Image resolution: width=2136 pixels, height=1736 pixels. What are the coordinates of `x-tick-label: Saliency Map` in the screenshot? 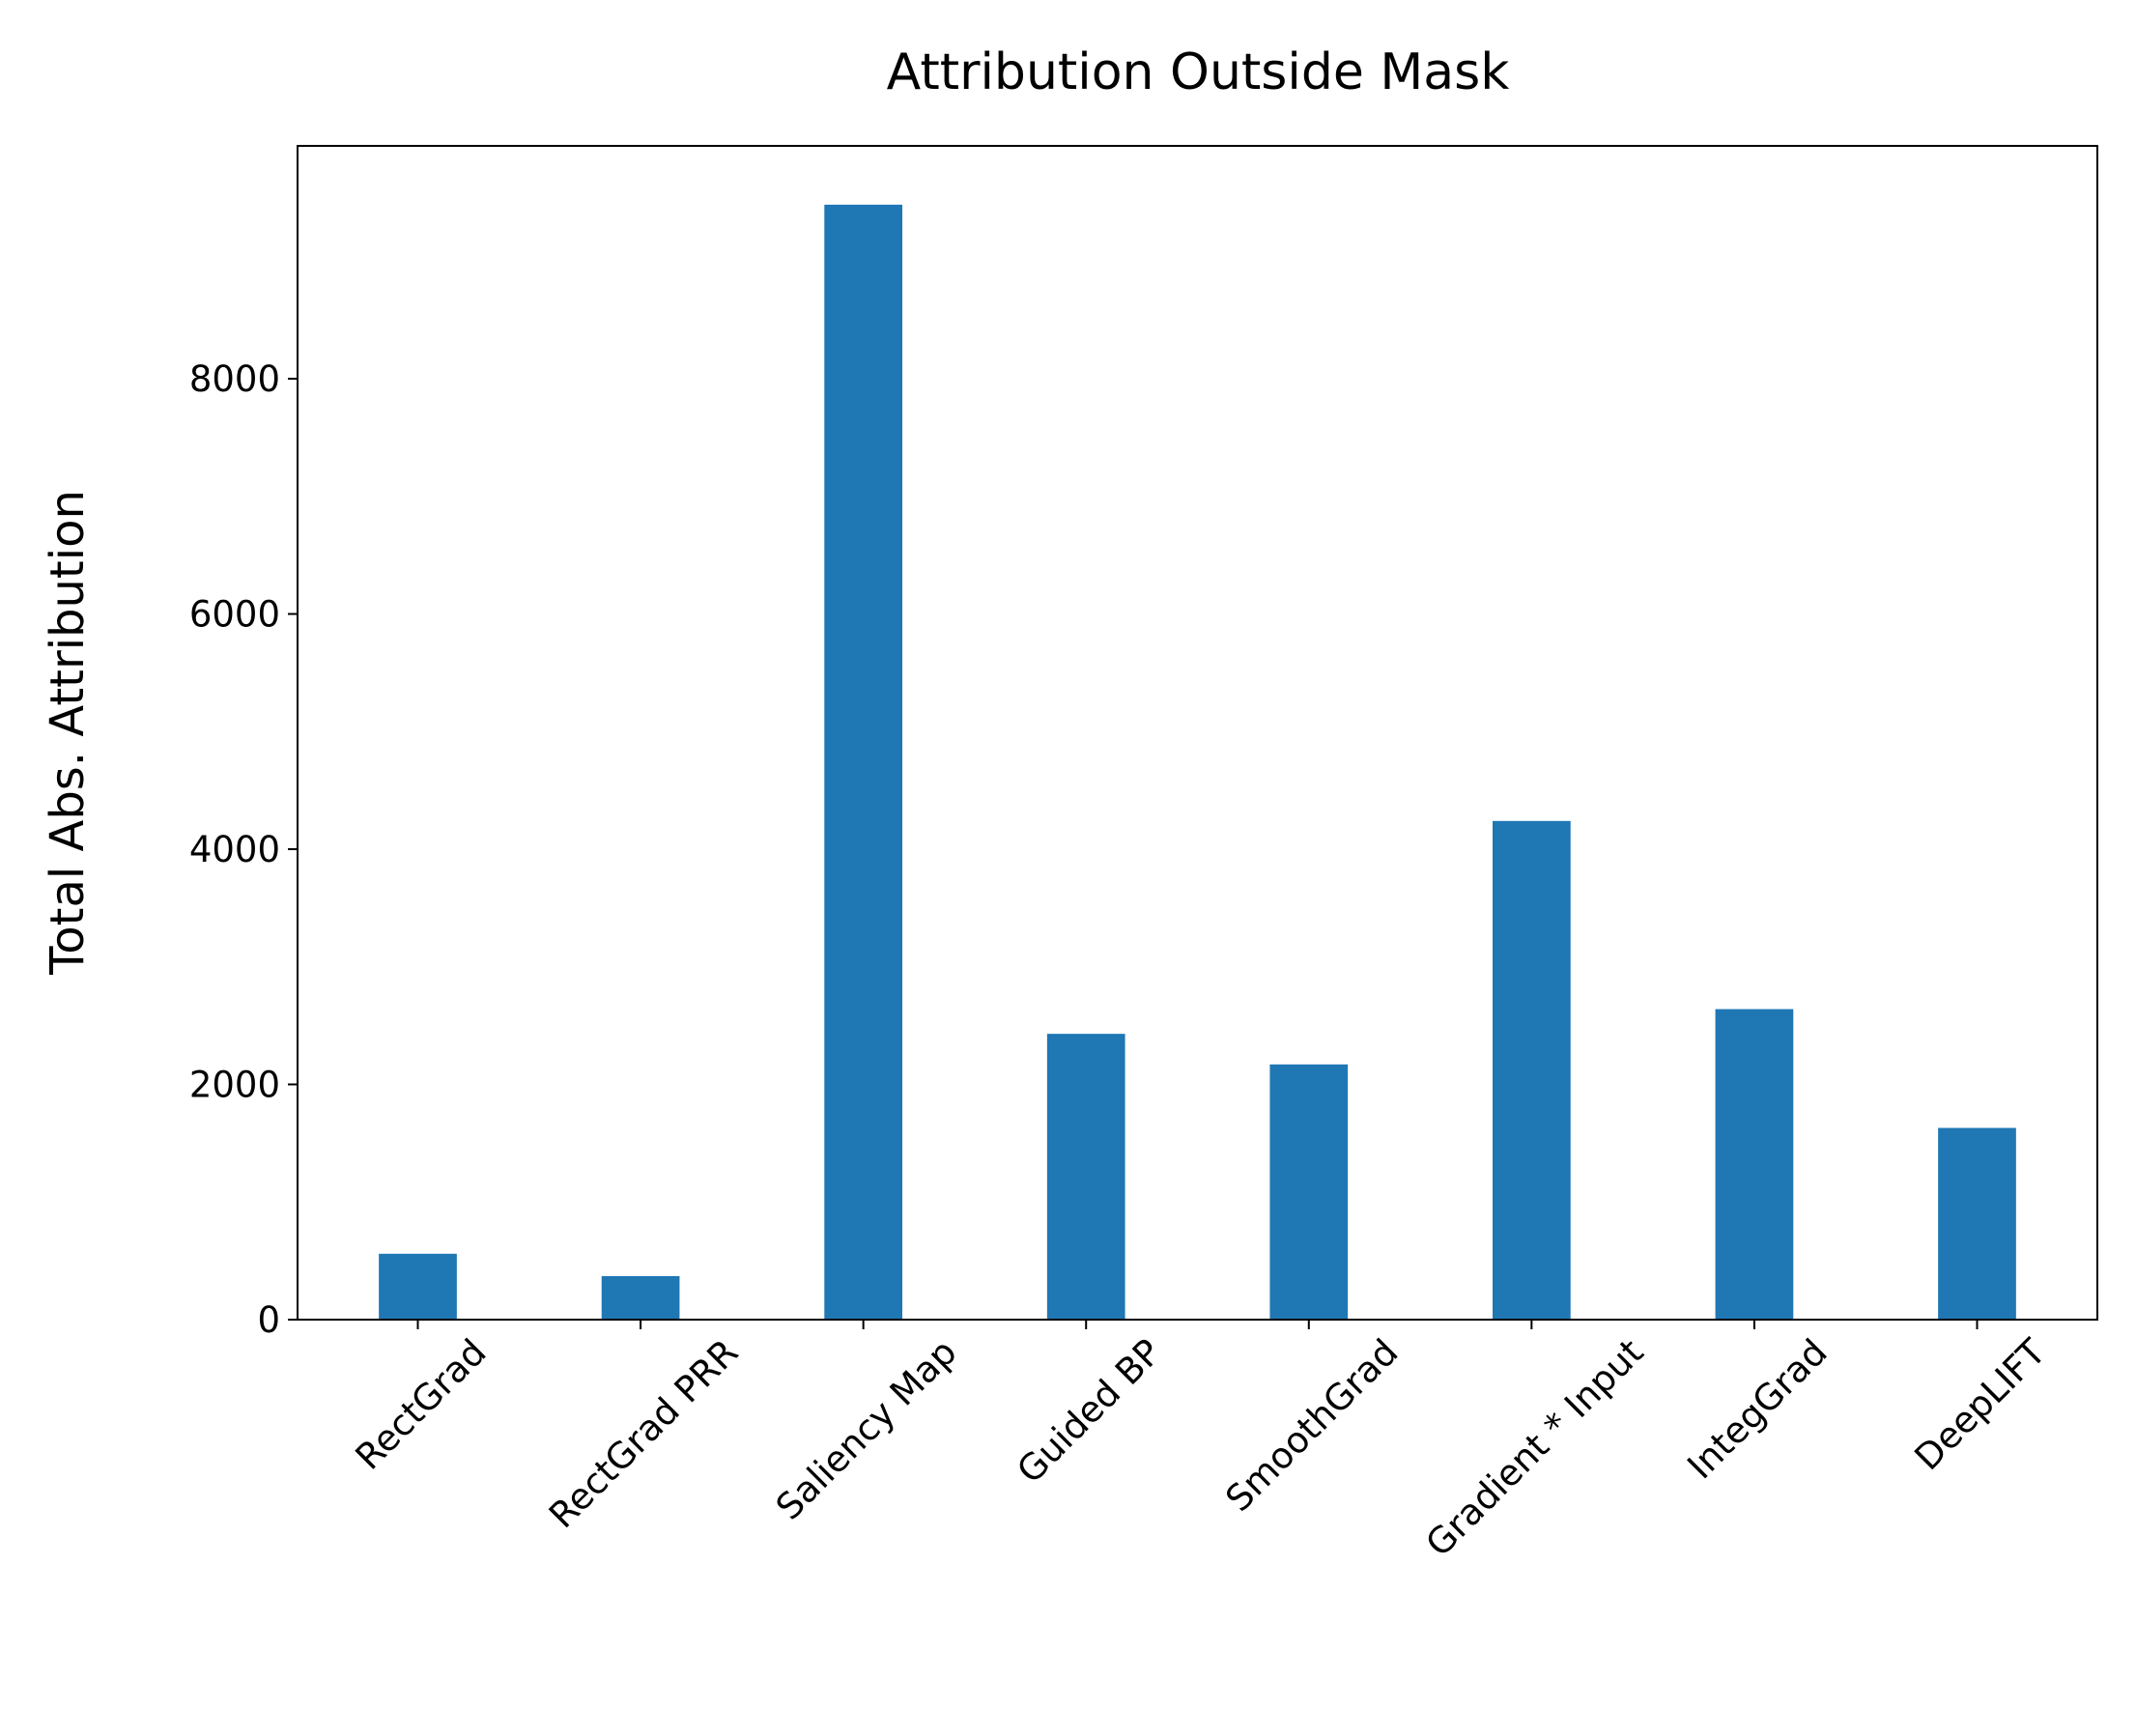 It's located at (866, 1429).